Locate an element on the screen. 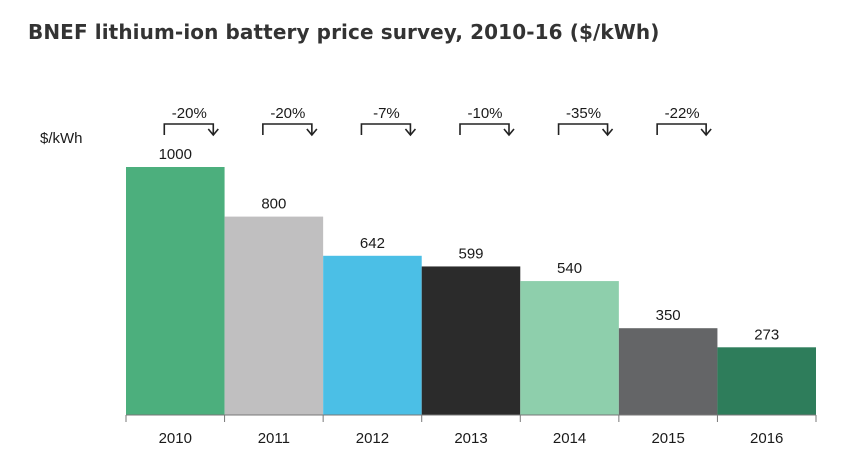  change-label: -22% is located at coordinates (682, 113).